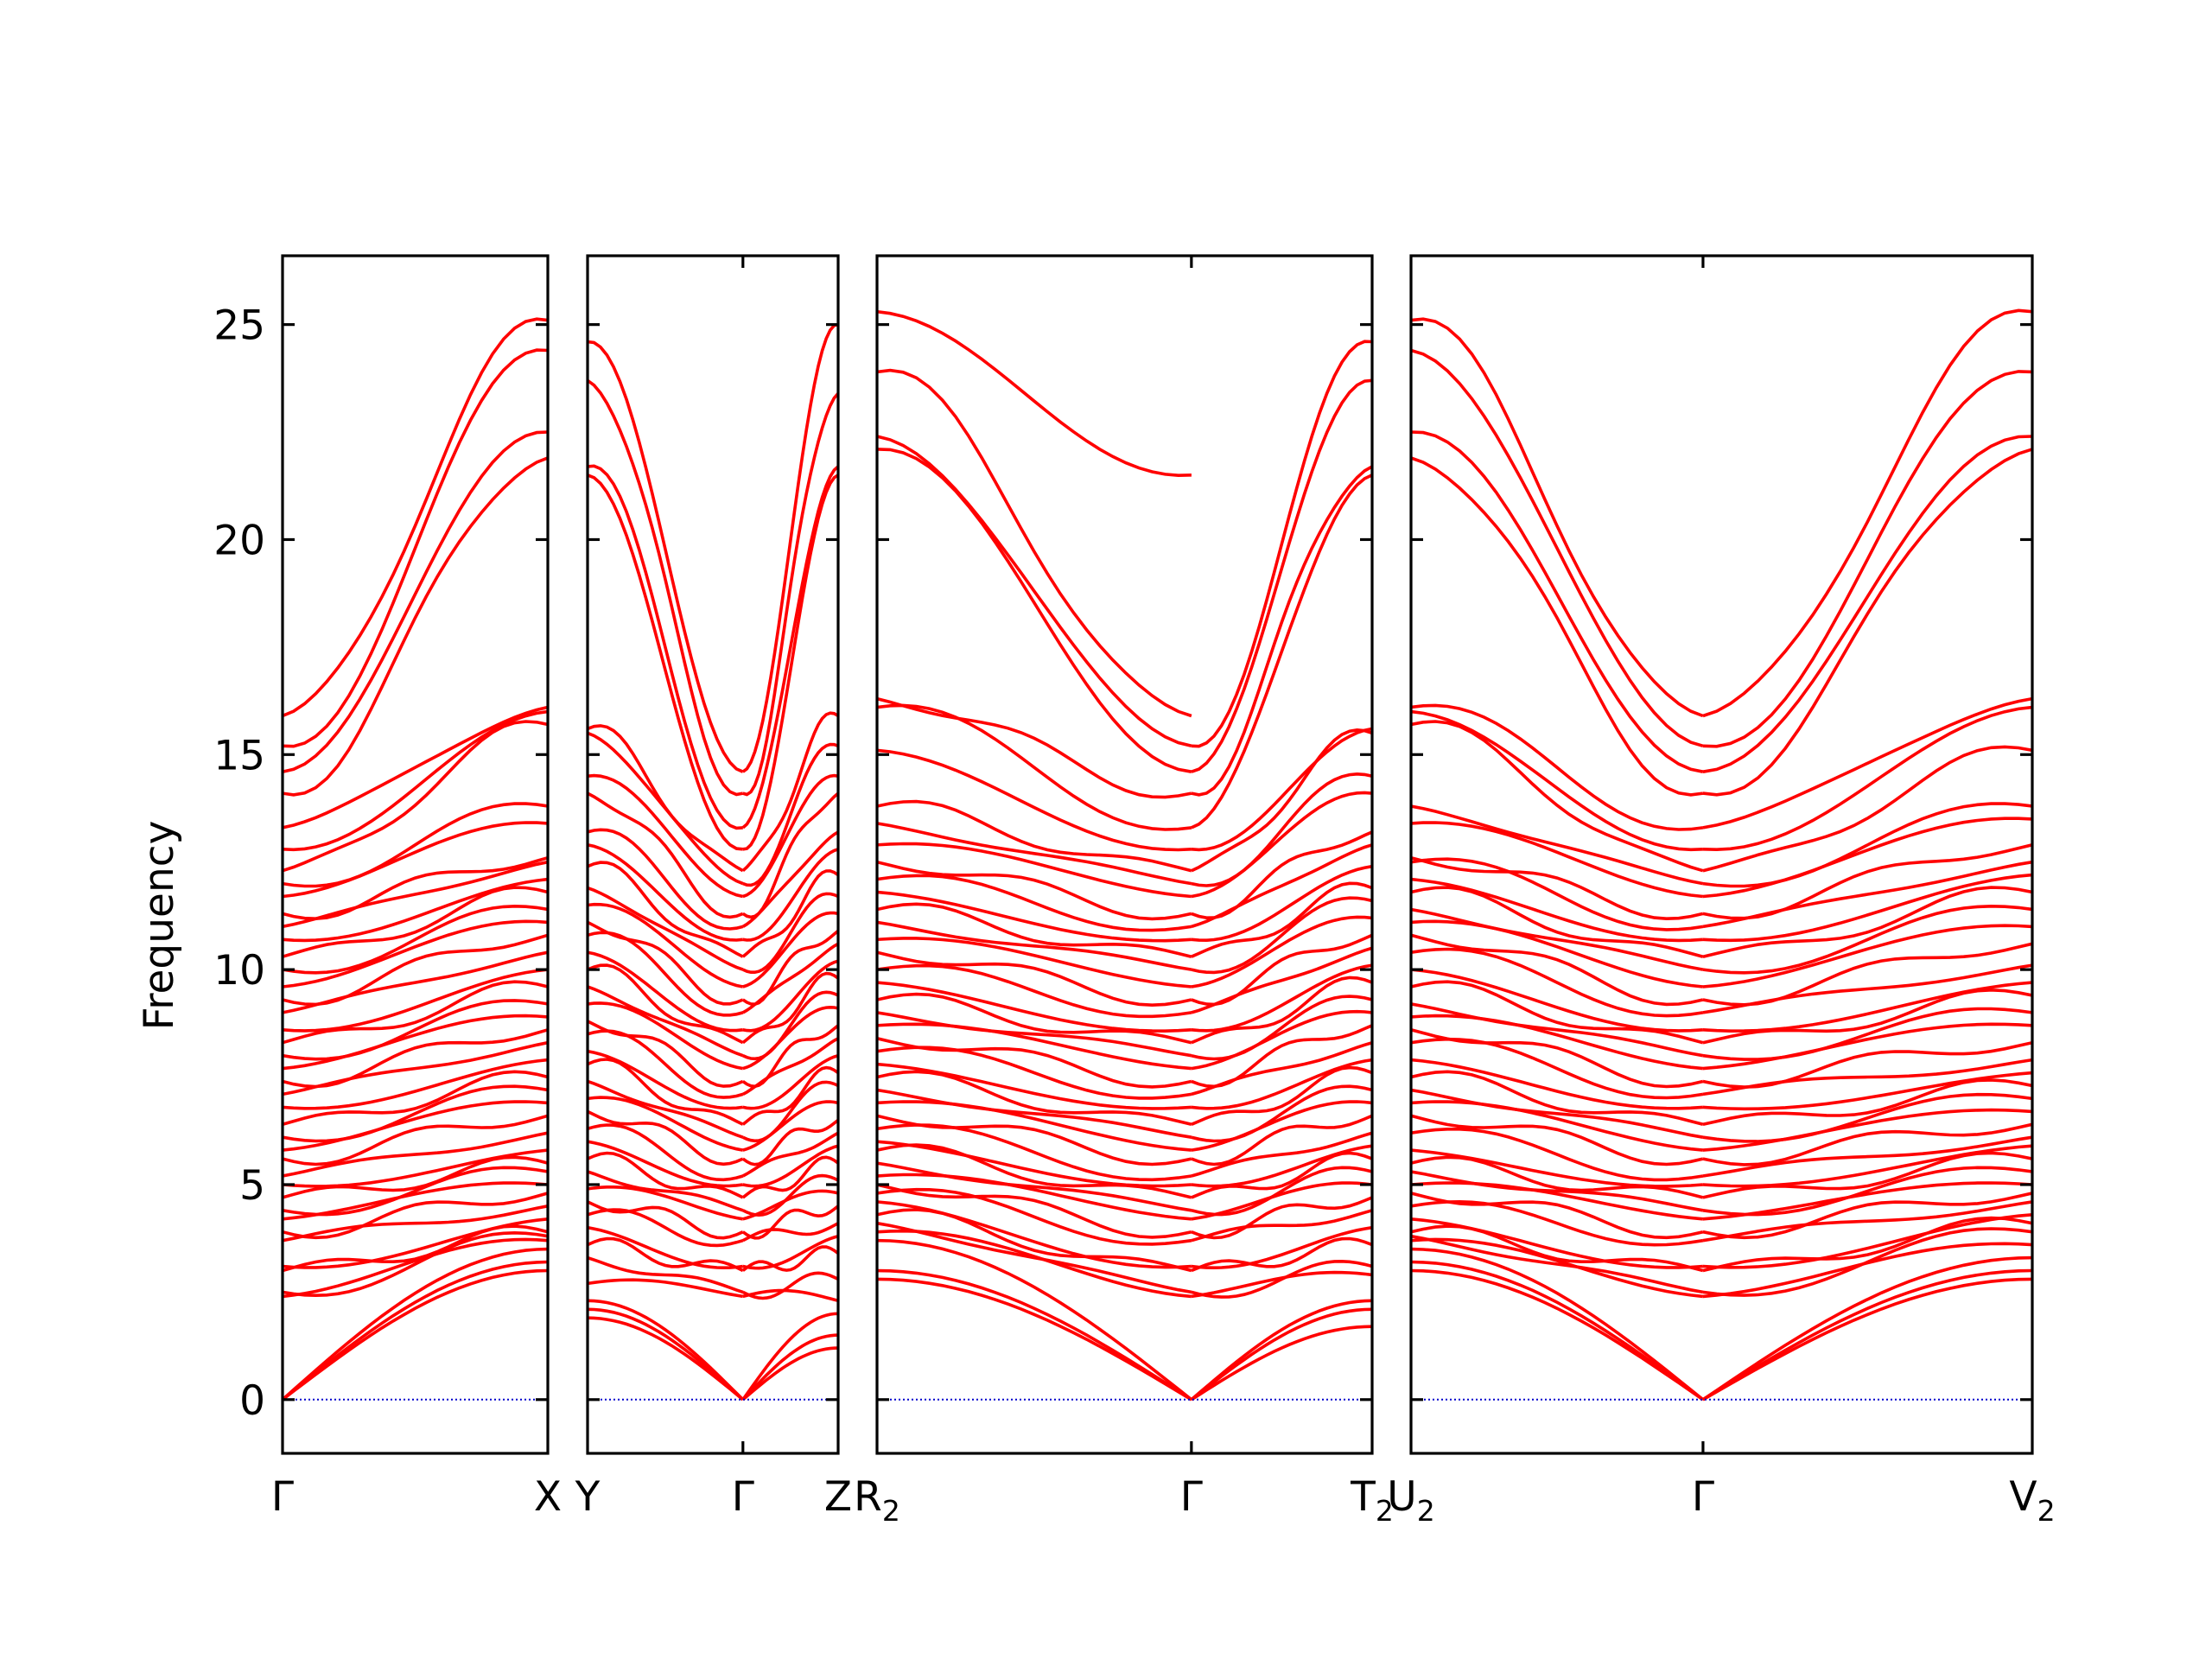 This screenshot has height=1659, width=2212. I want to click on bands, so click(415, 859).